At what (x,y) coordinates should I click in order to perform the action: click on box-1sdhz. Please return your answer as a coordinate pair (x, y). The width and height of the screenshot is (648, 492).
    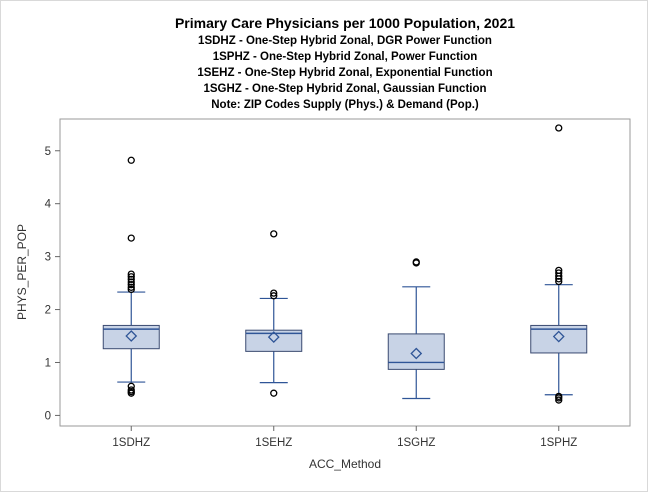
    Looking at the image, I should click on (131, 276).